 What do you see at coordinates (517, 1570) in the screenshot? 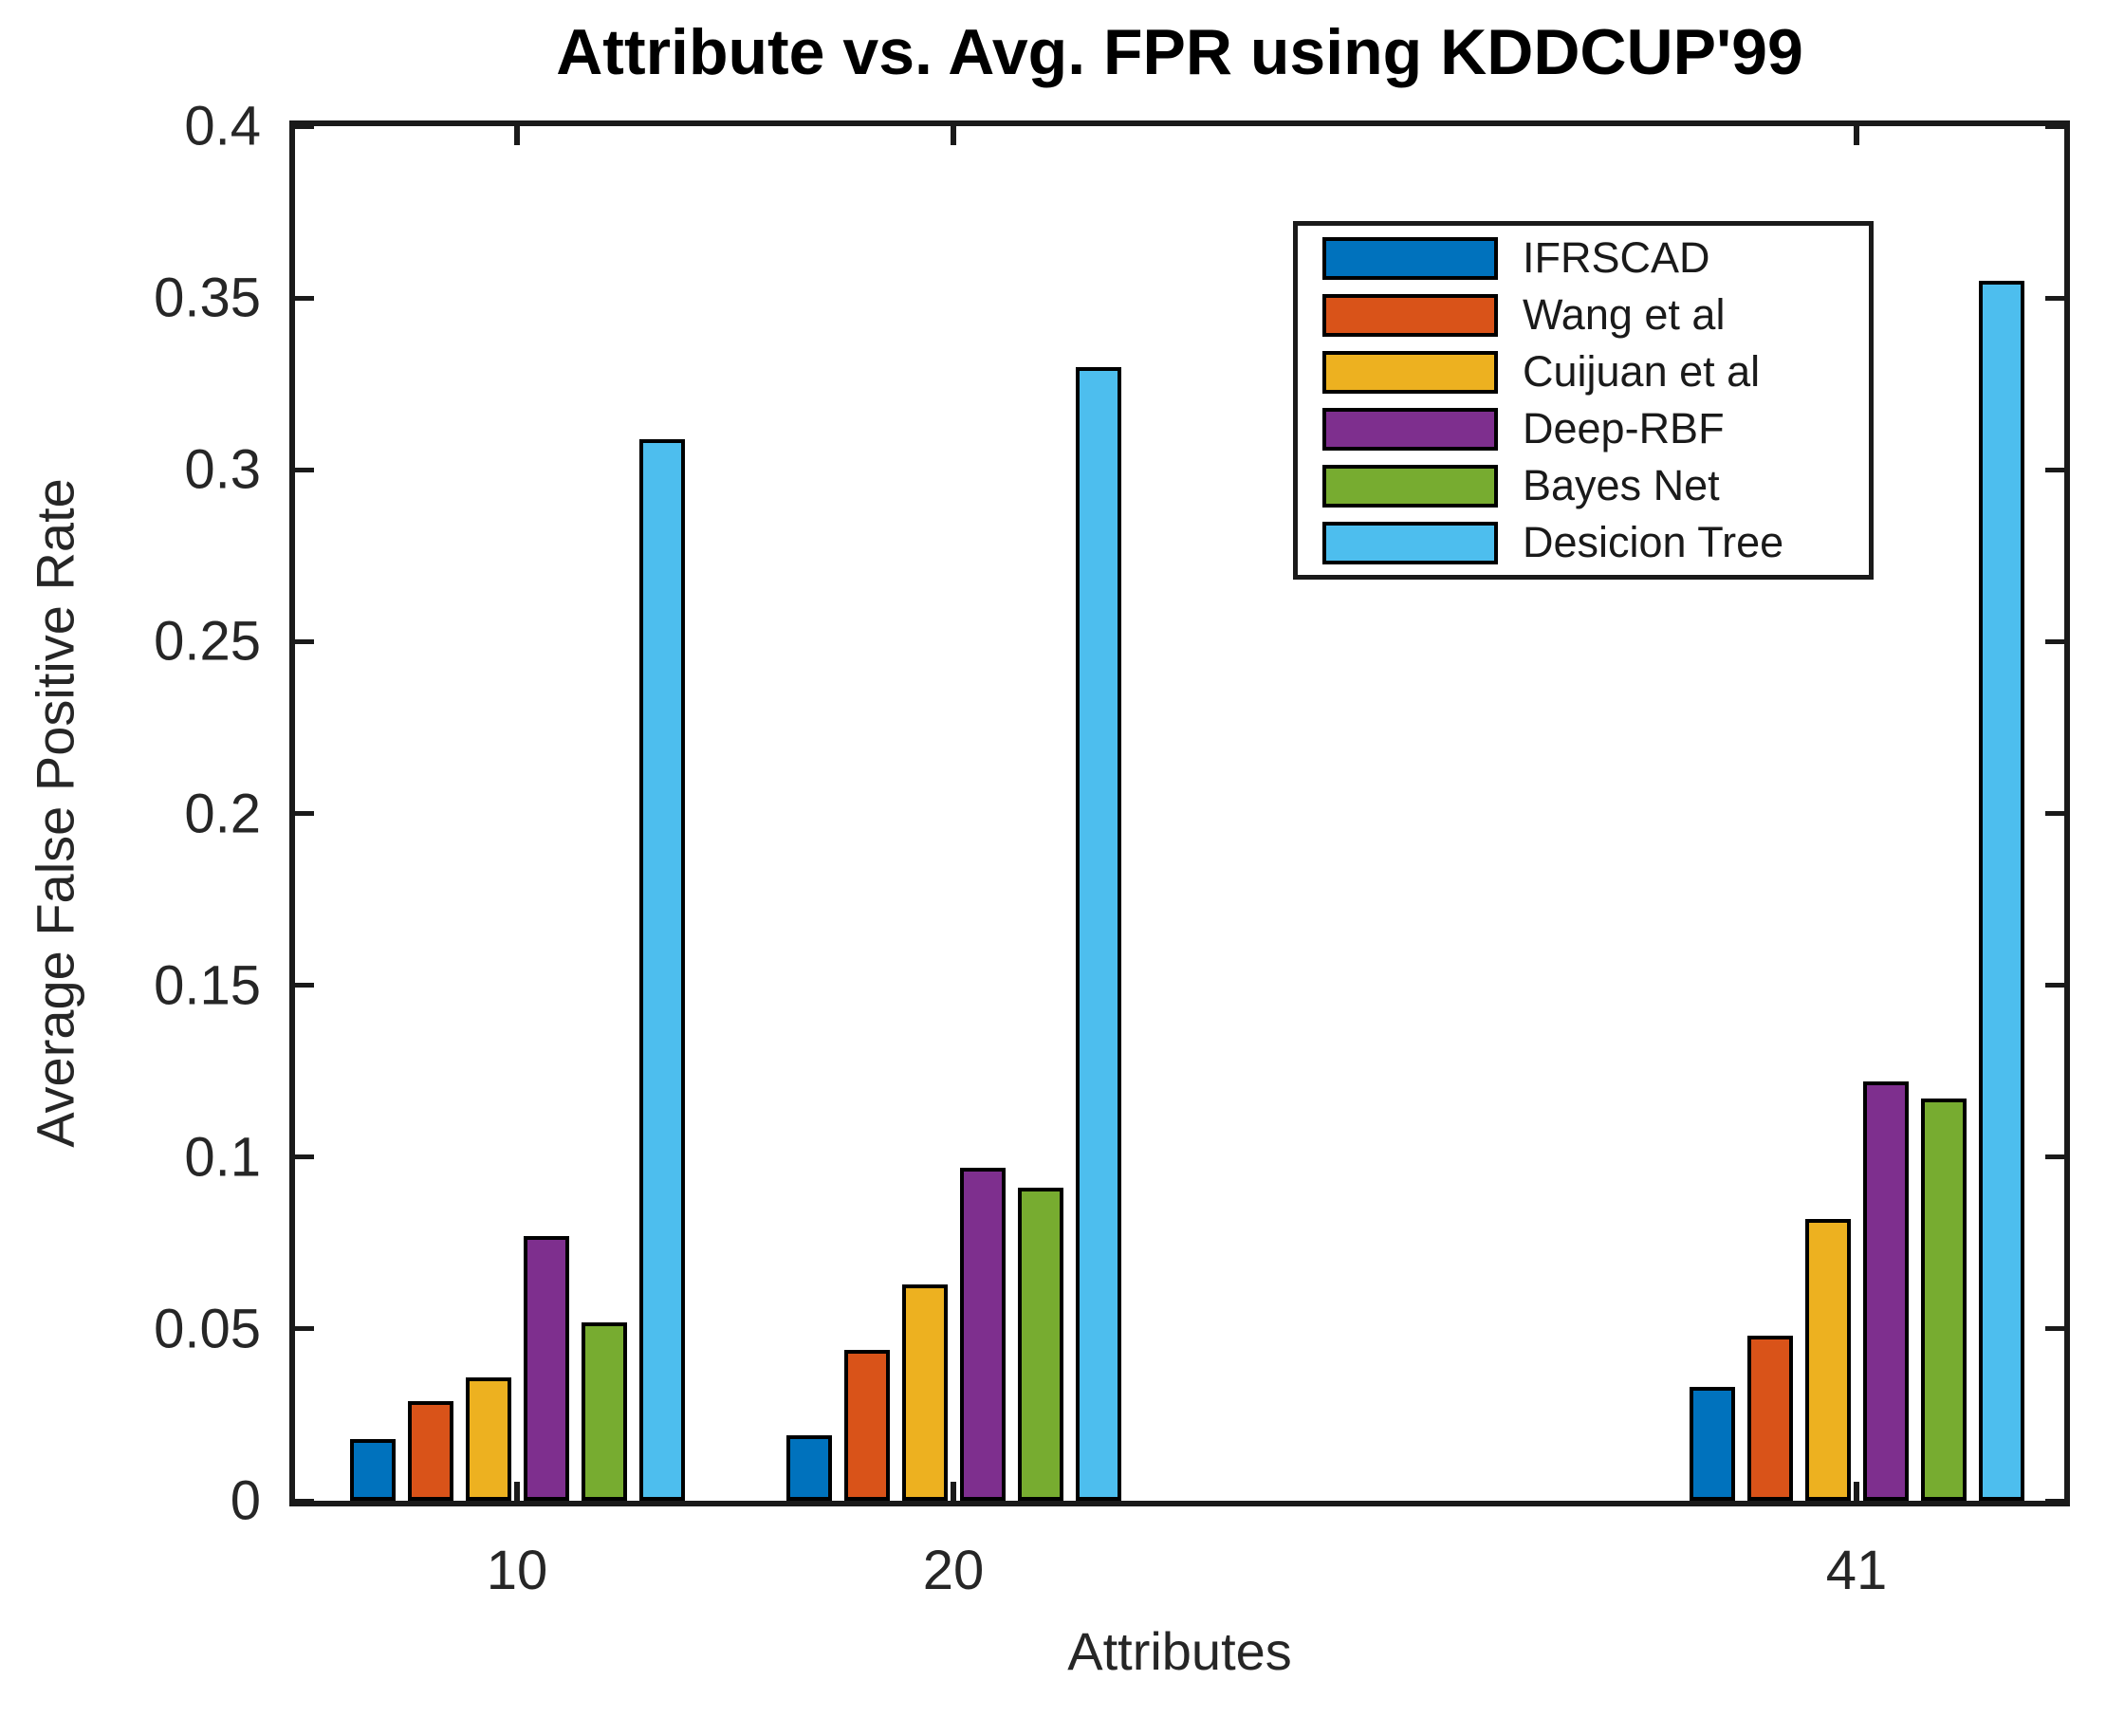
I see `x-tick-label: 10` at bounding box center [517, 1570].